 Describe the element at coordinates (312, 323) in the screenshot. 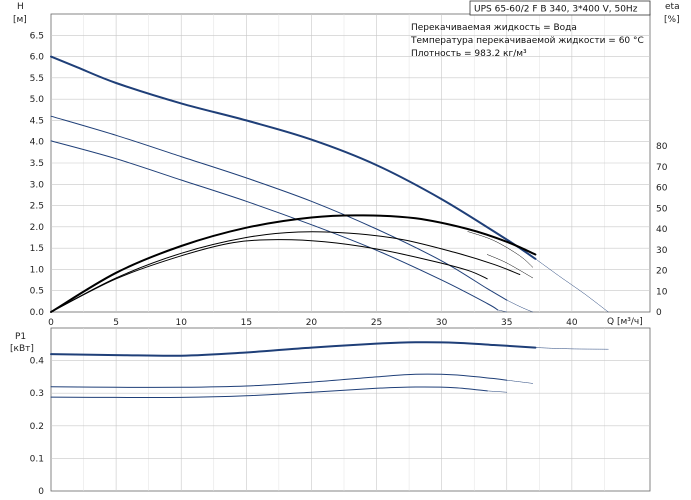

I see `x-tick-label: 20` at that location.